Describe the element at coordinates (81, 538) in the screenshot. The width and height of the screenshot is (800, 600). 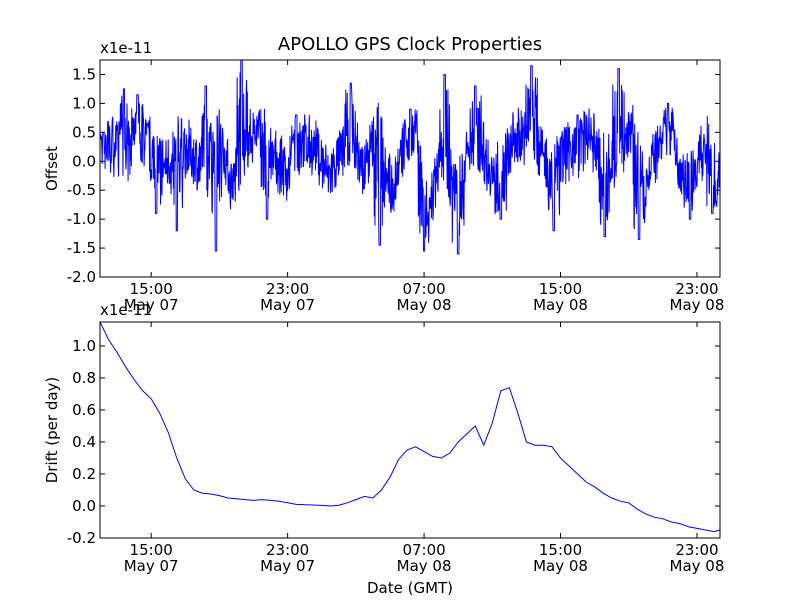
I see `y-tick-label: -0.2` at that location.